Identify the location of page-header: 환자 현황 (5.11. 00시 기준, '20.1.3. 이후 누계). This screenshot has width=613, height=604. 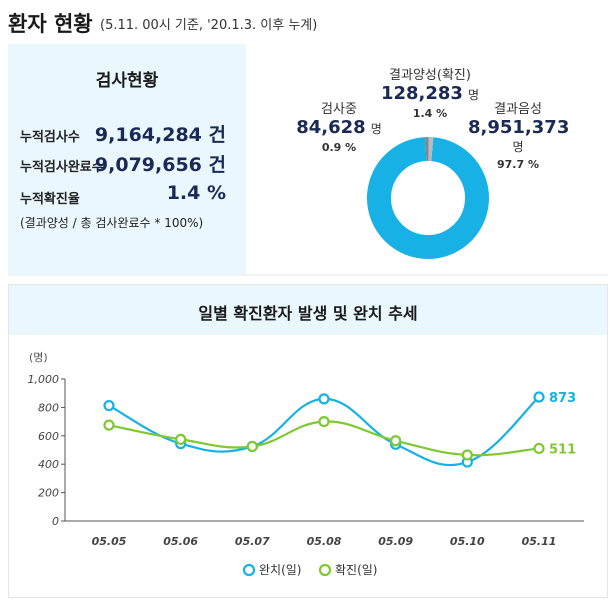
(306, 21).